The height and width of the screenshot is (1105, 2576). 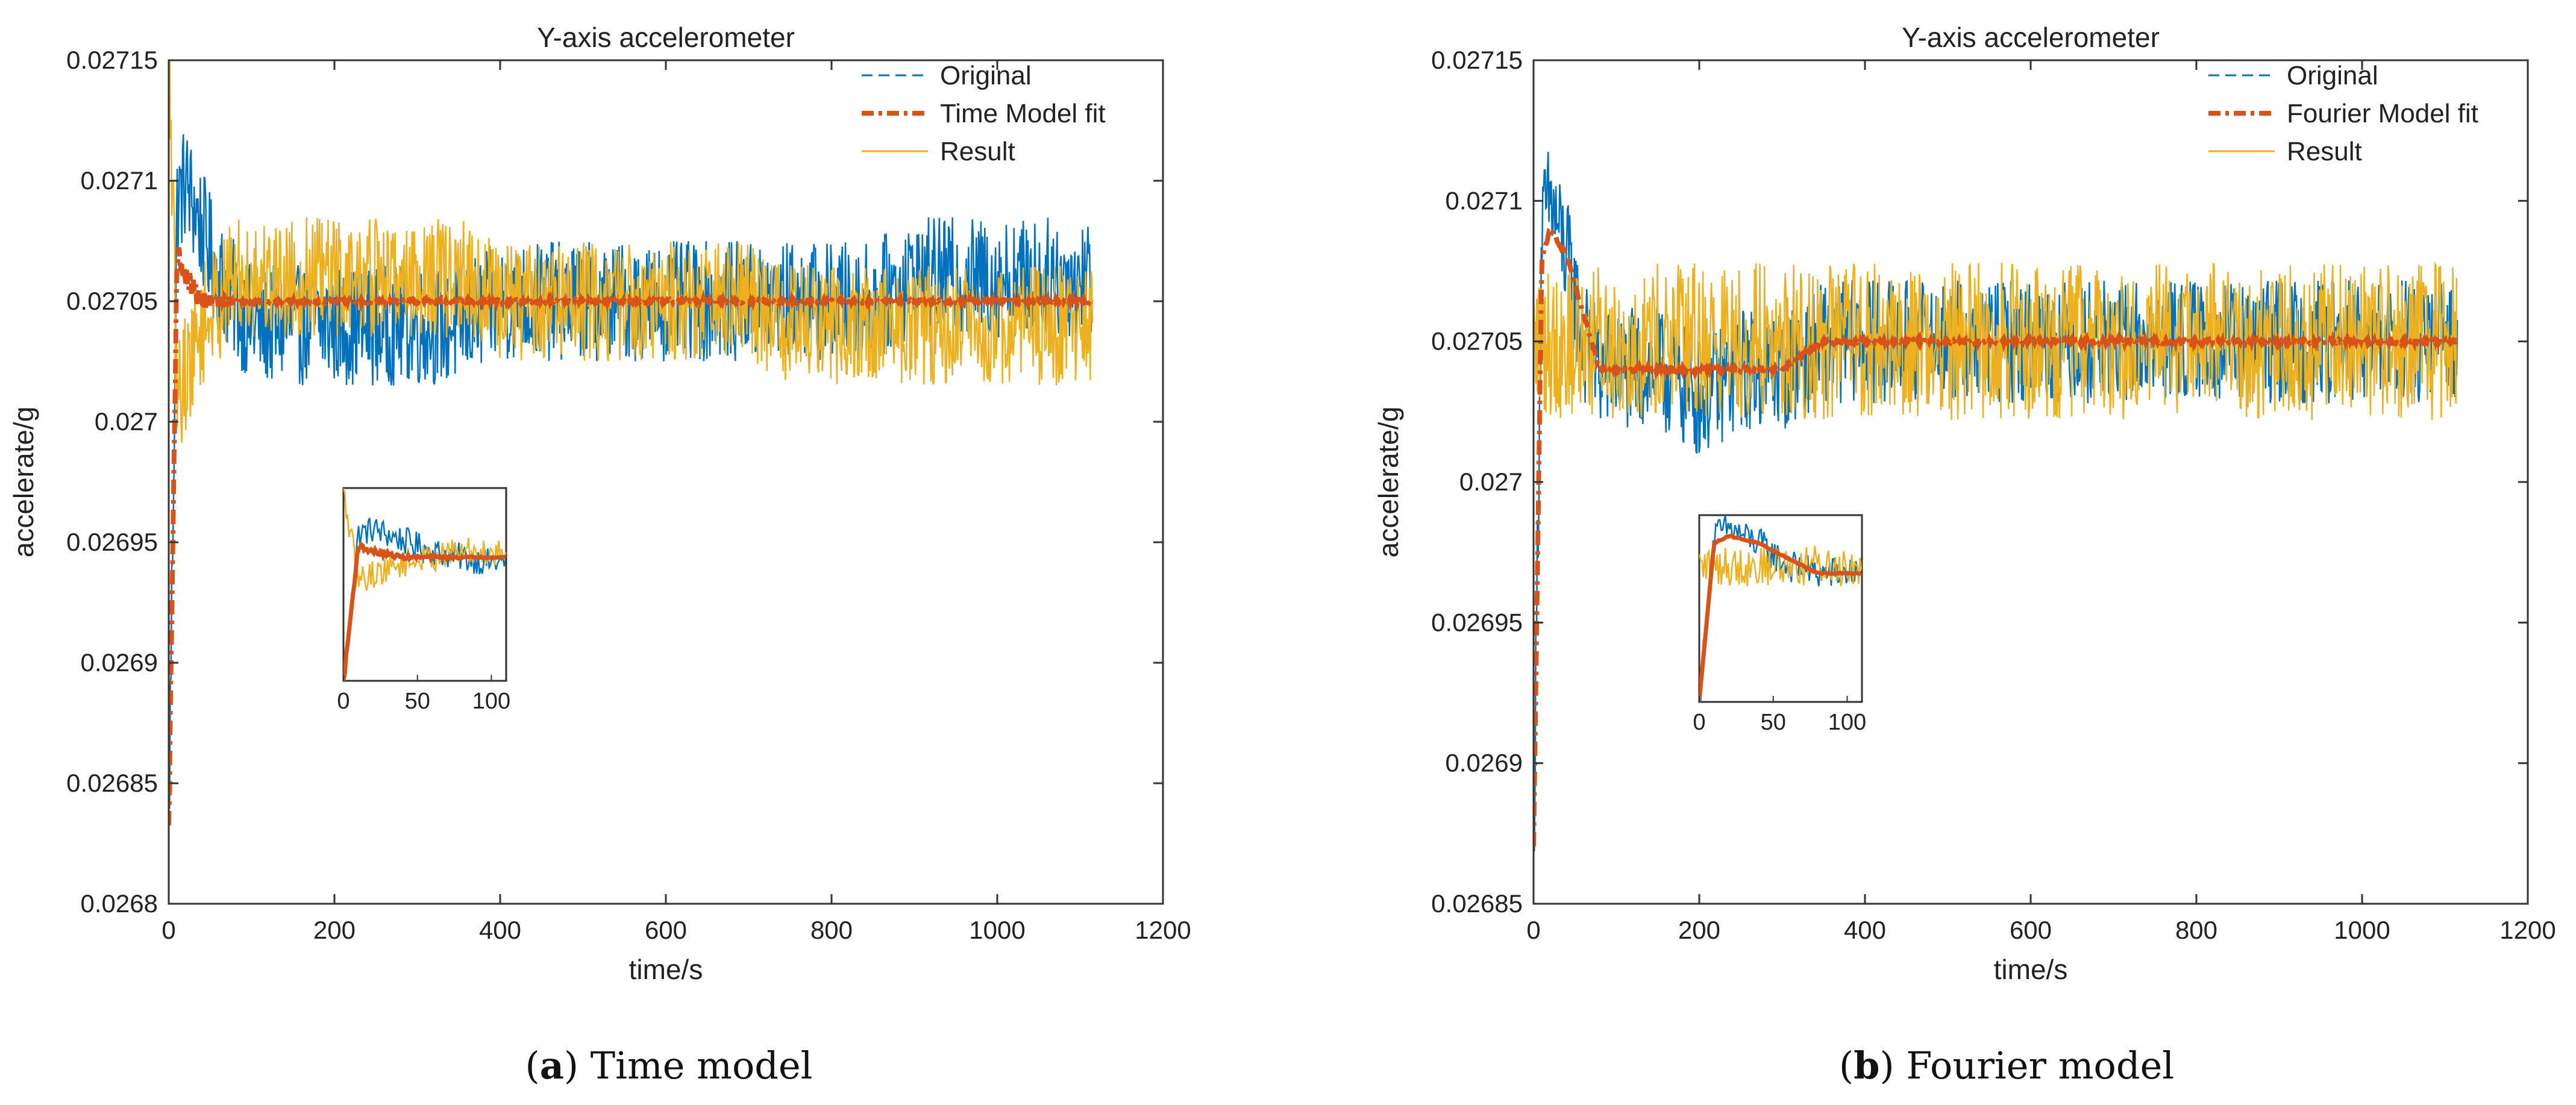 I want to click on chart-b-ytick-label: 0.02685, so click(x=1477, y=904).